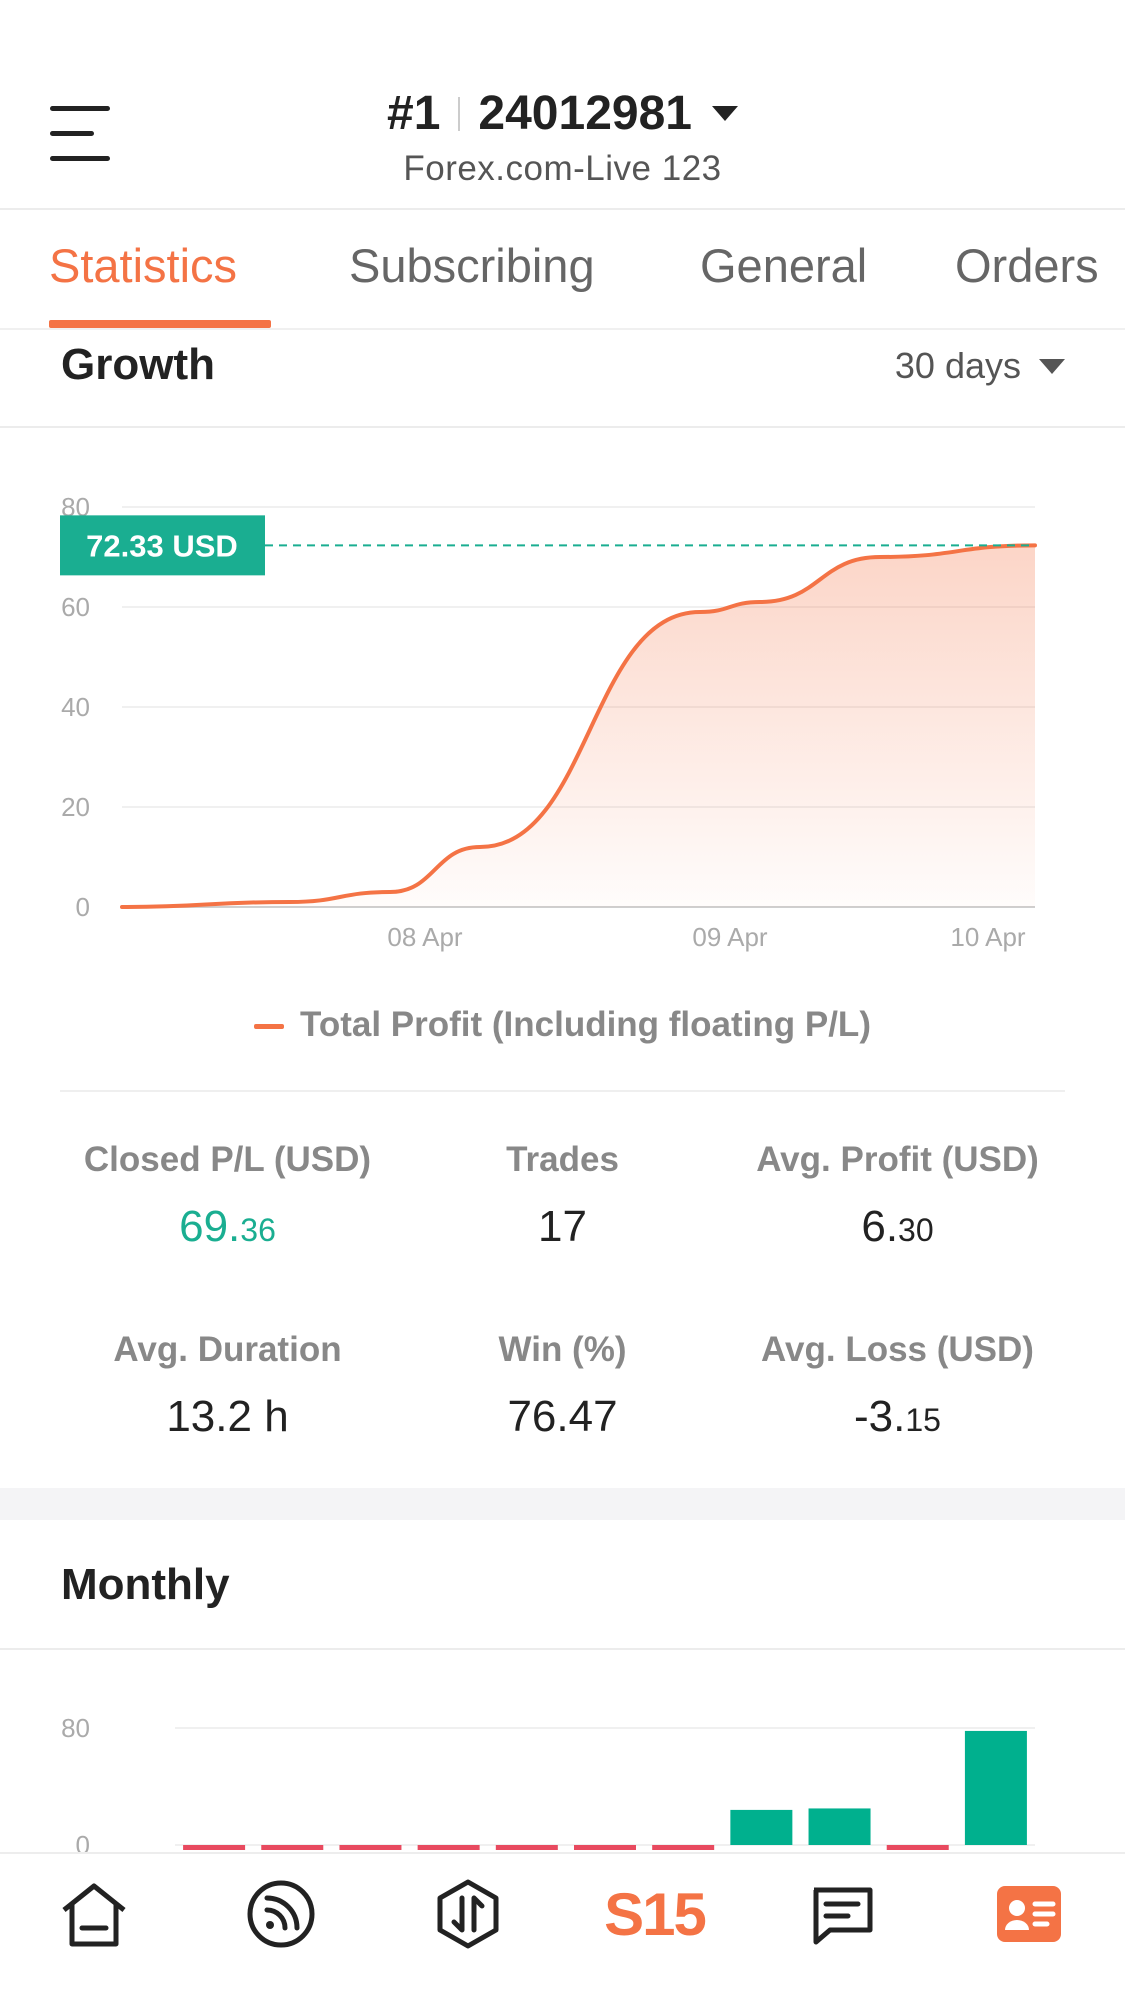 This screenshot has width=1125, height=2003. Describe the element at coordinates (227, 1196) in the screenshot. I see `stat-closed-p-l-usd: Closed P/L (USD) 69.36` at that location.